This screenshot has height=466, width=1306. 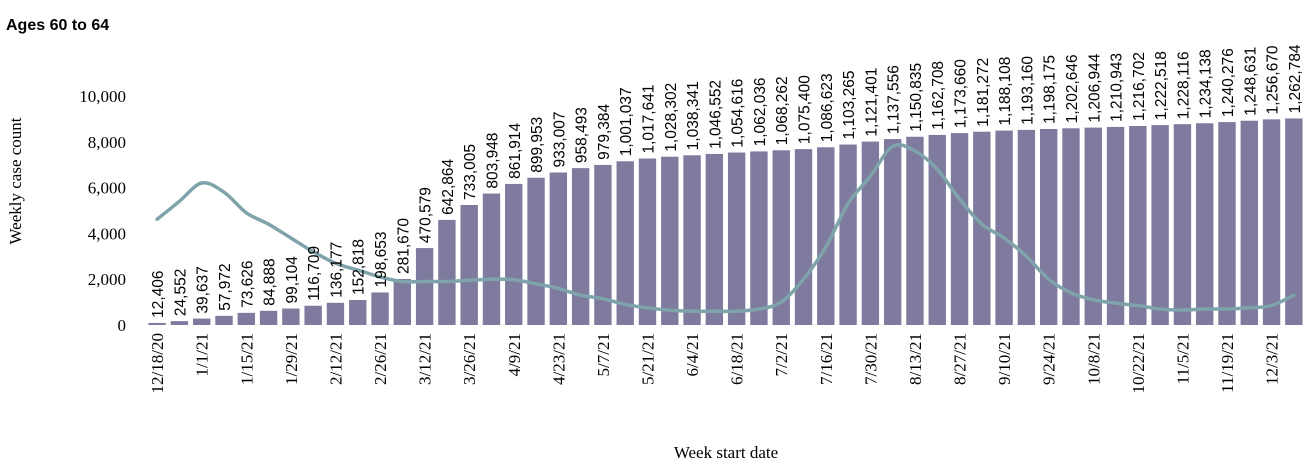 What do you see at coordinates (470, 172) in the screenshot?
I see `data-label: 733,005` at bounding box center [470, 172].